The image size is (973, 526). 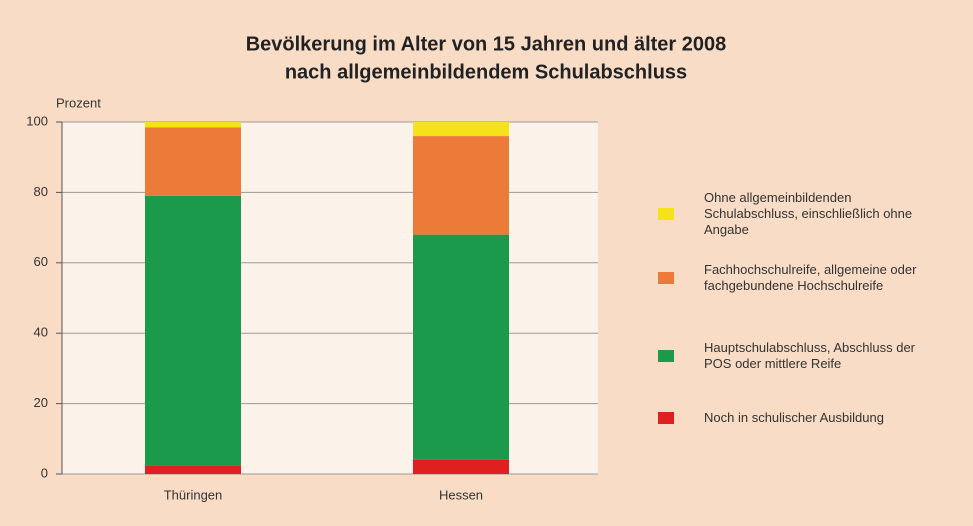 I want to click on legend-label: Noch in schulischer Ausbildung, so click(x=794, y=417).